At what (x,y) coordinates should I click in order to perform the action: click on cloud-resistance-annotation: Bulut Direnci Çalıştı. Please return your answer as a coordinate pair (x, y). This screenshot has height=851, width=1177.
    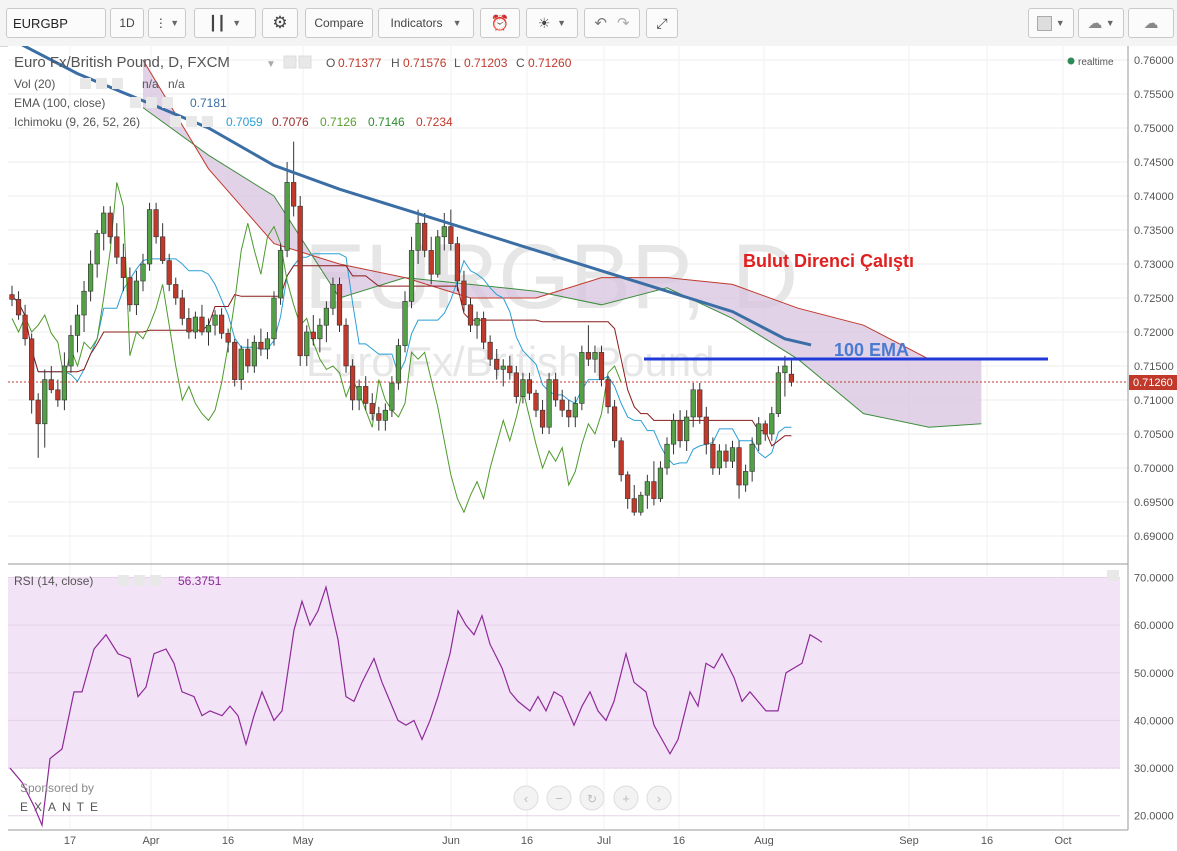
    Looking at the image, I should click on (828, 261).